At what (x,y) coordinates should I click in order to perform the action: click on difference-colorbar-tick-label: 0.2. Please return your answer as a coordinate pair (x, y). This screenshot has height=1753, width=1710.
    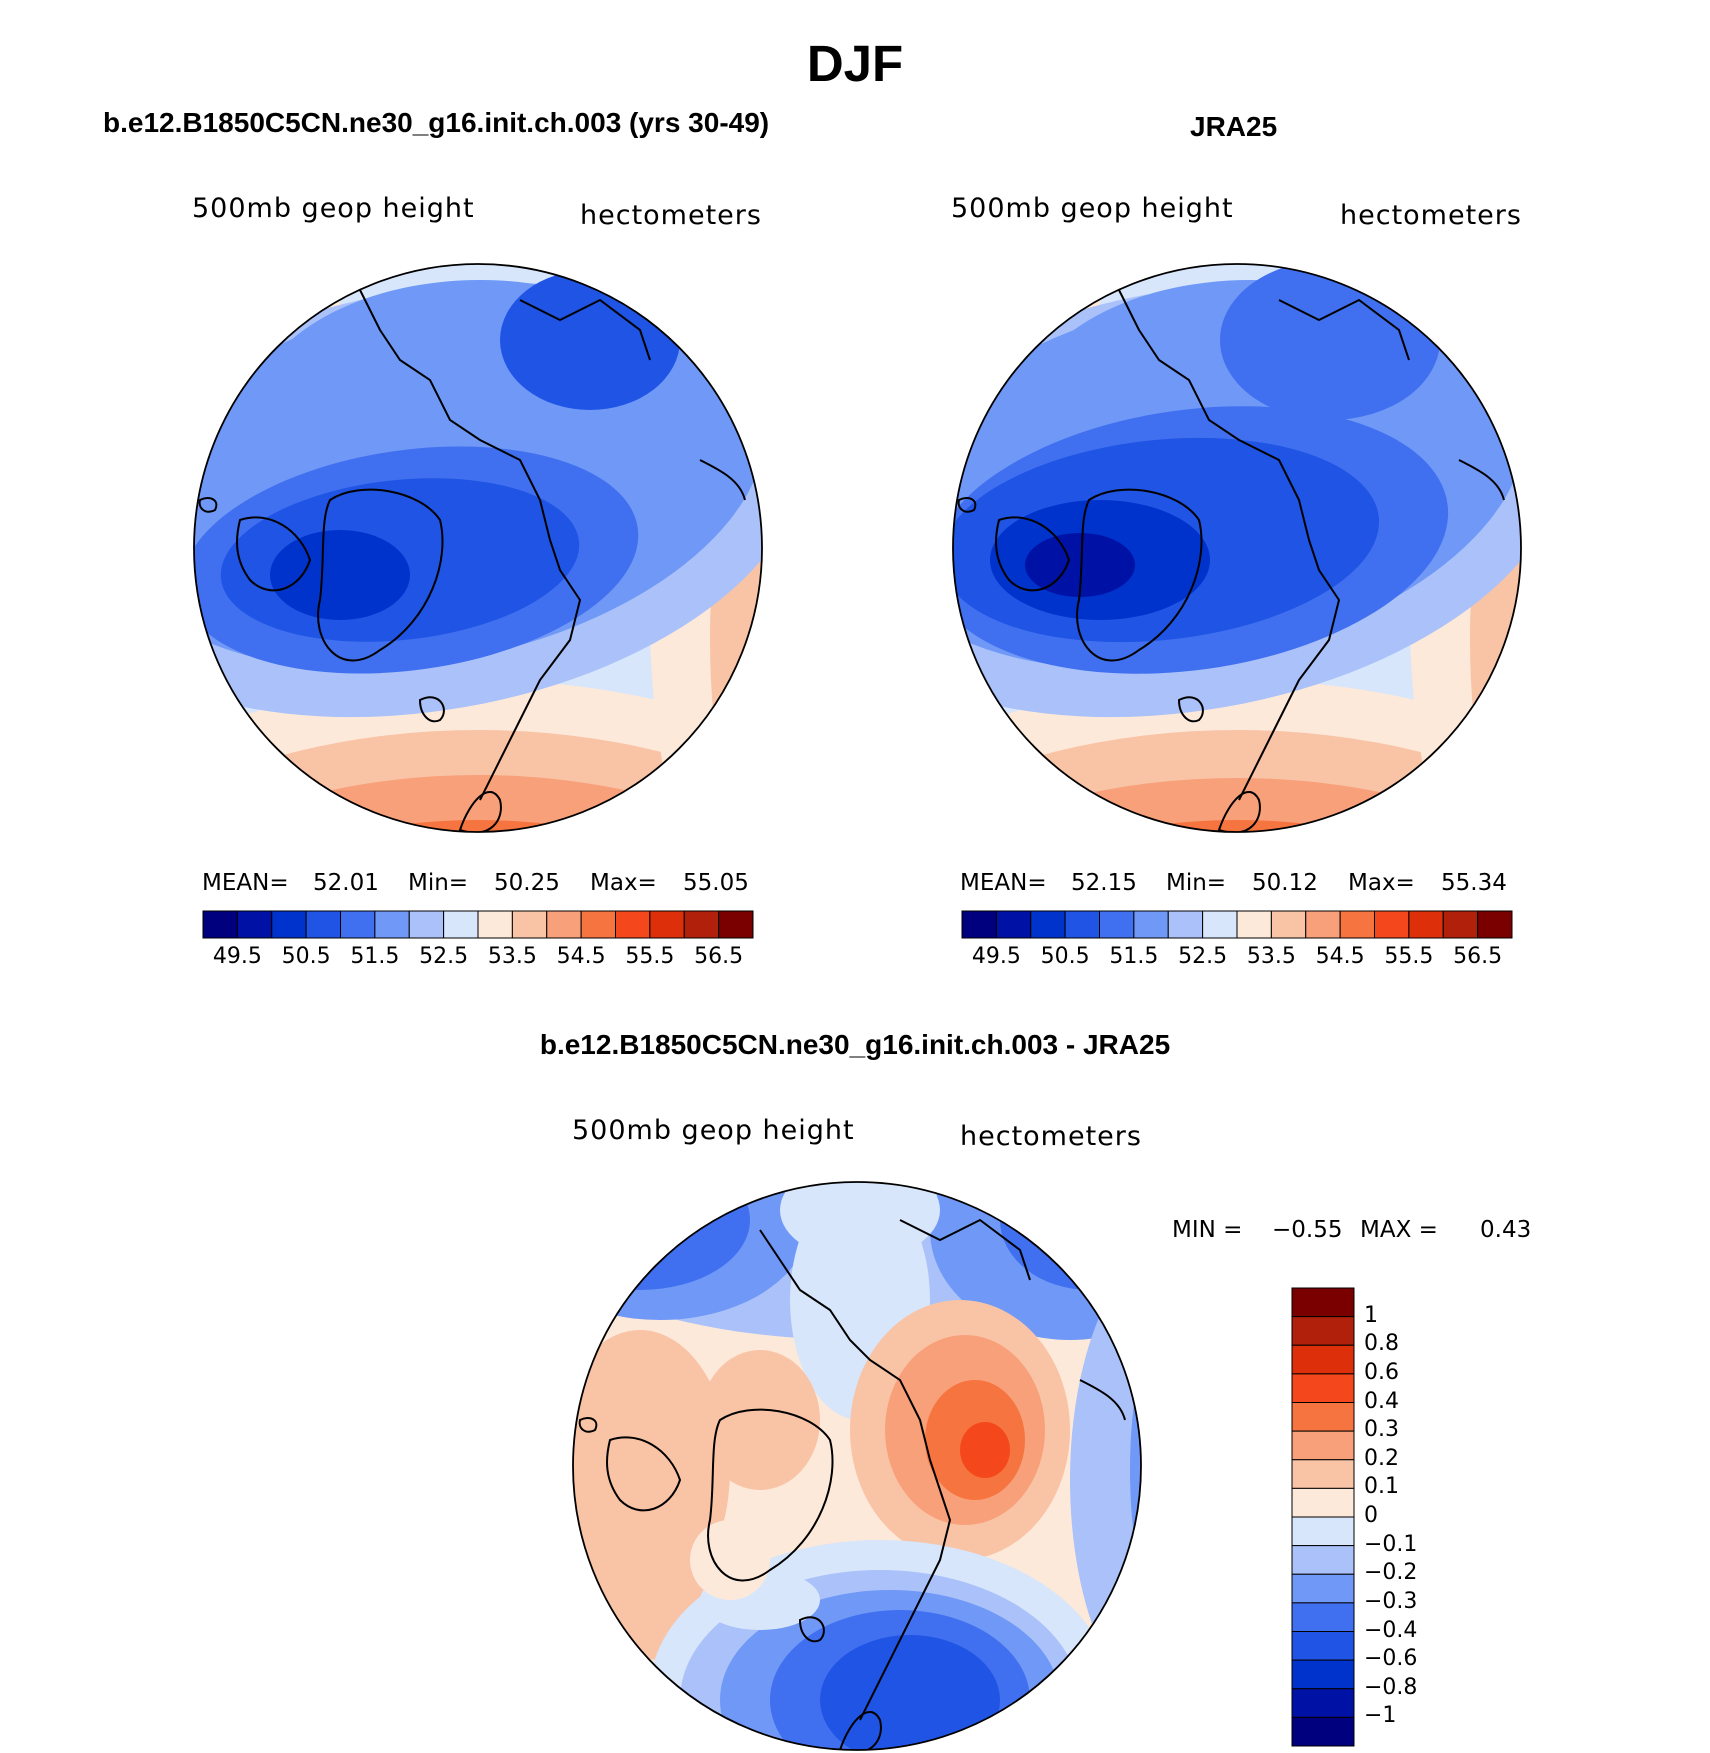
    Looking at the image, I should click on (1381, 1458).